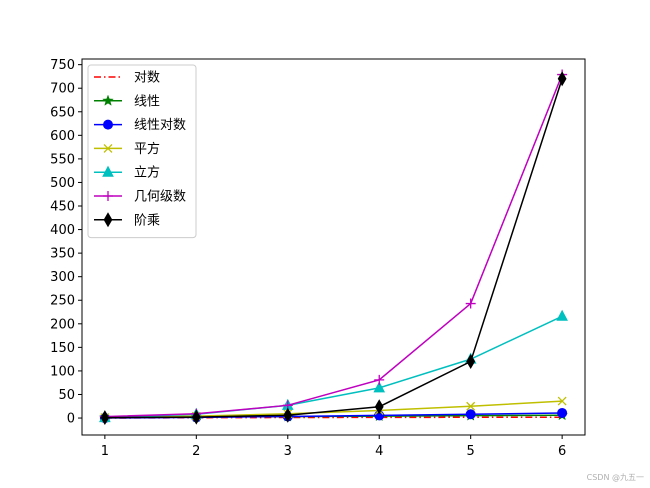 The height and width of the screenshot is (488, 650). Describe the element at coordinates (127, 220) in the screenshot. I see `legend-entry: 阶乘` at that location.